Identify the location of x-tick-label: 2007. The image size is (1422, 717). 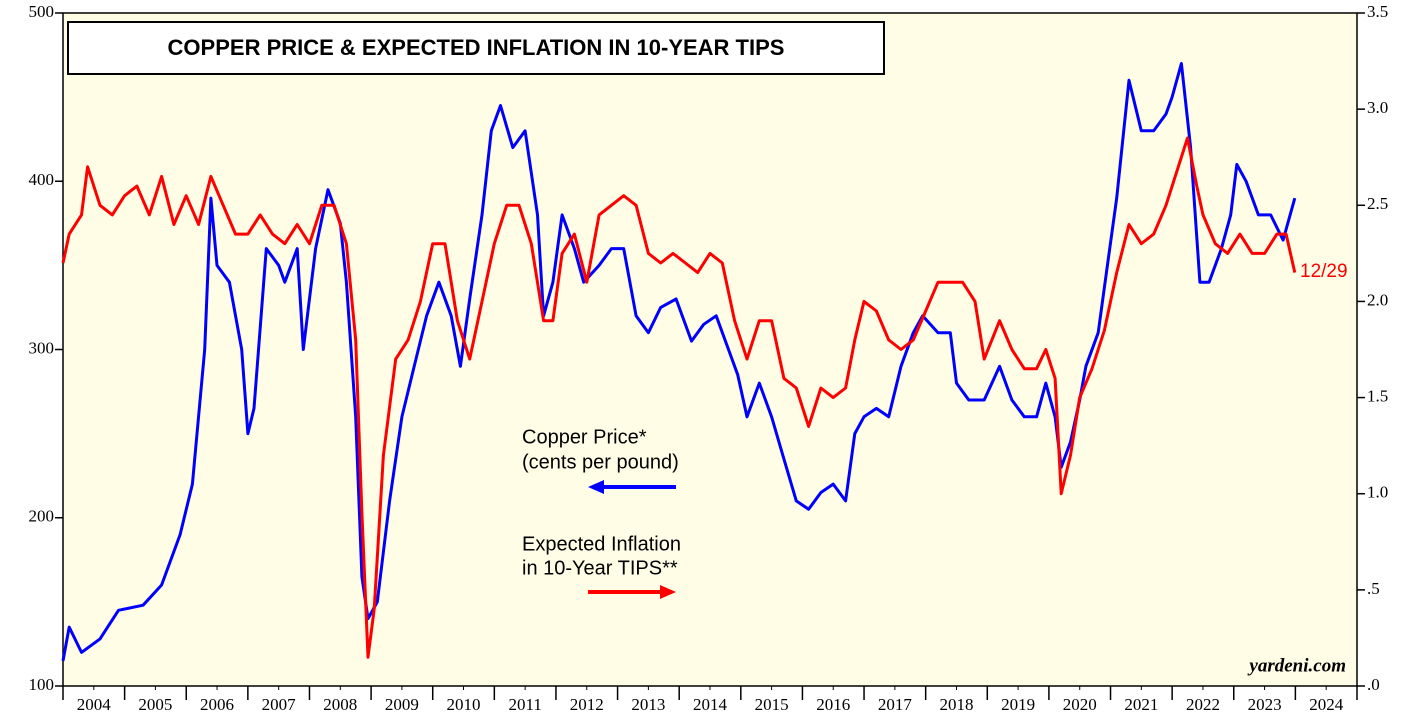
(279, 704).